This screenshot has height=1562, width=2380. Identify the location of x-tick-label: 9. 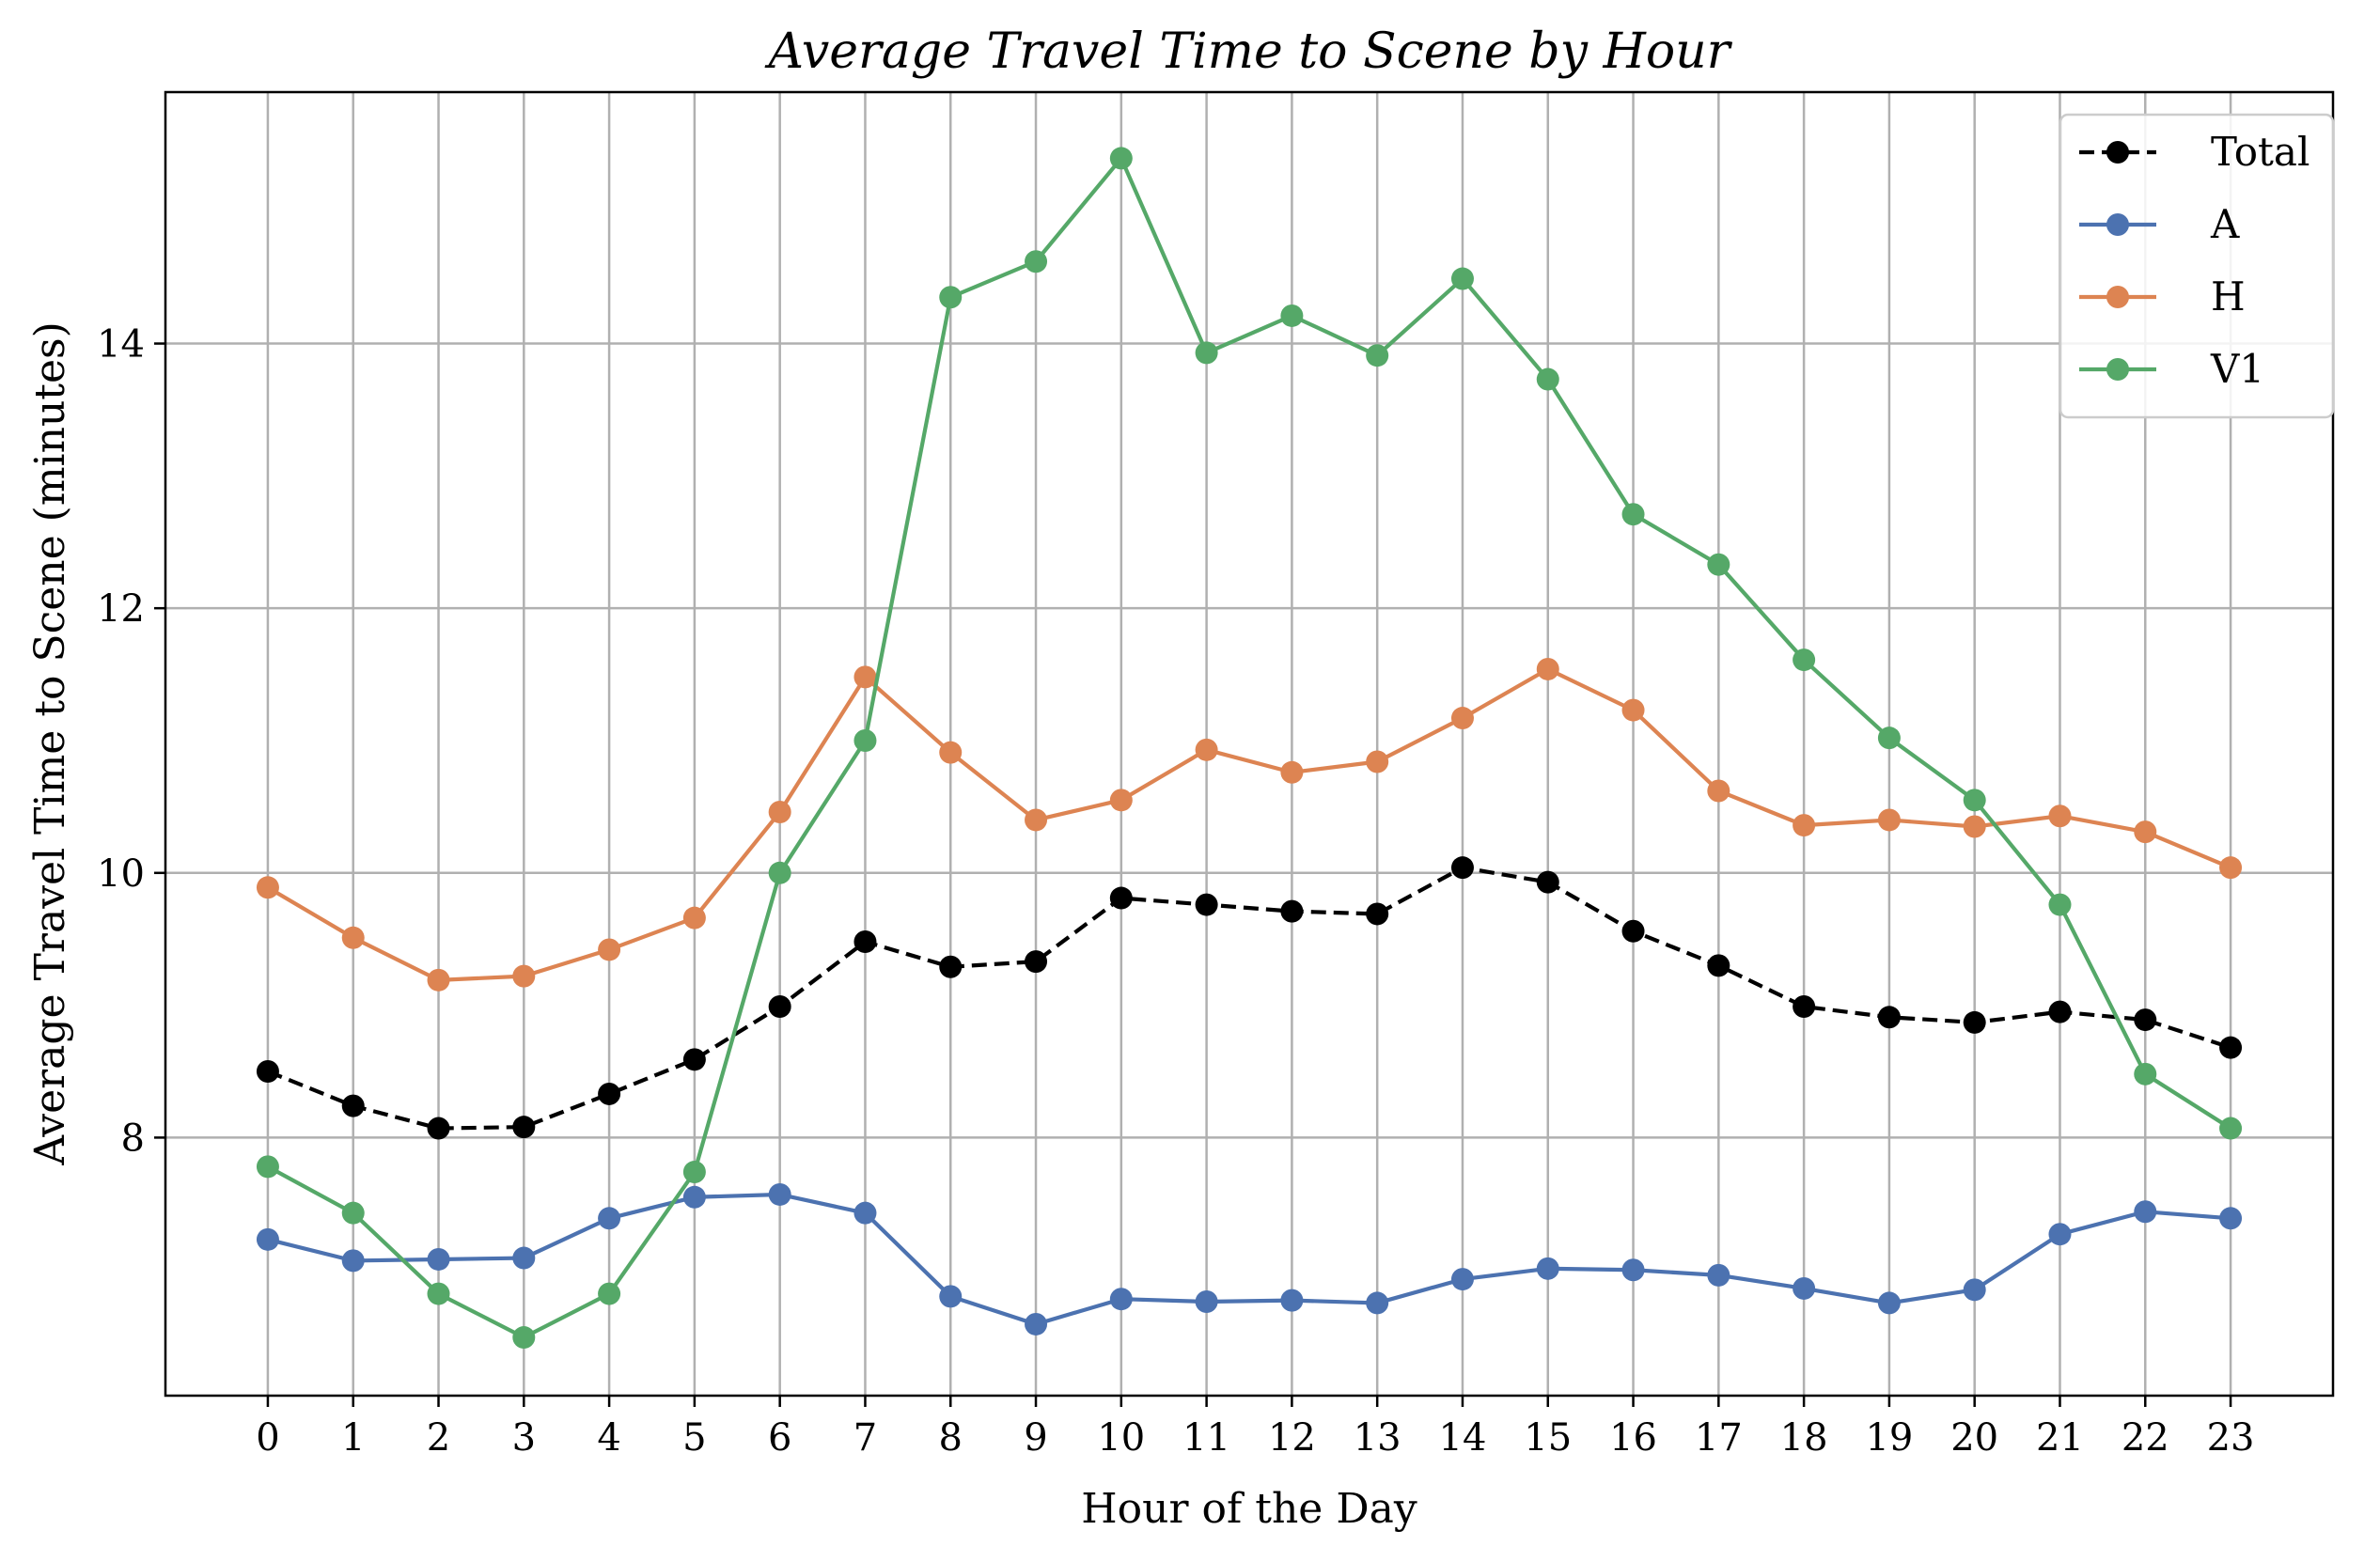
(1035, 1438).